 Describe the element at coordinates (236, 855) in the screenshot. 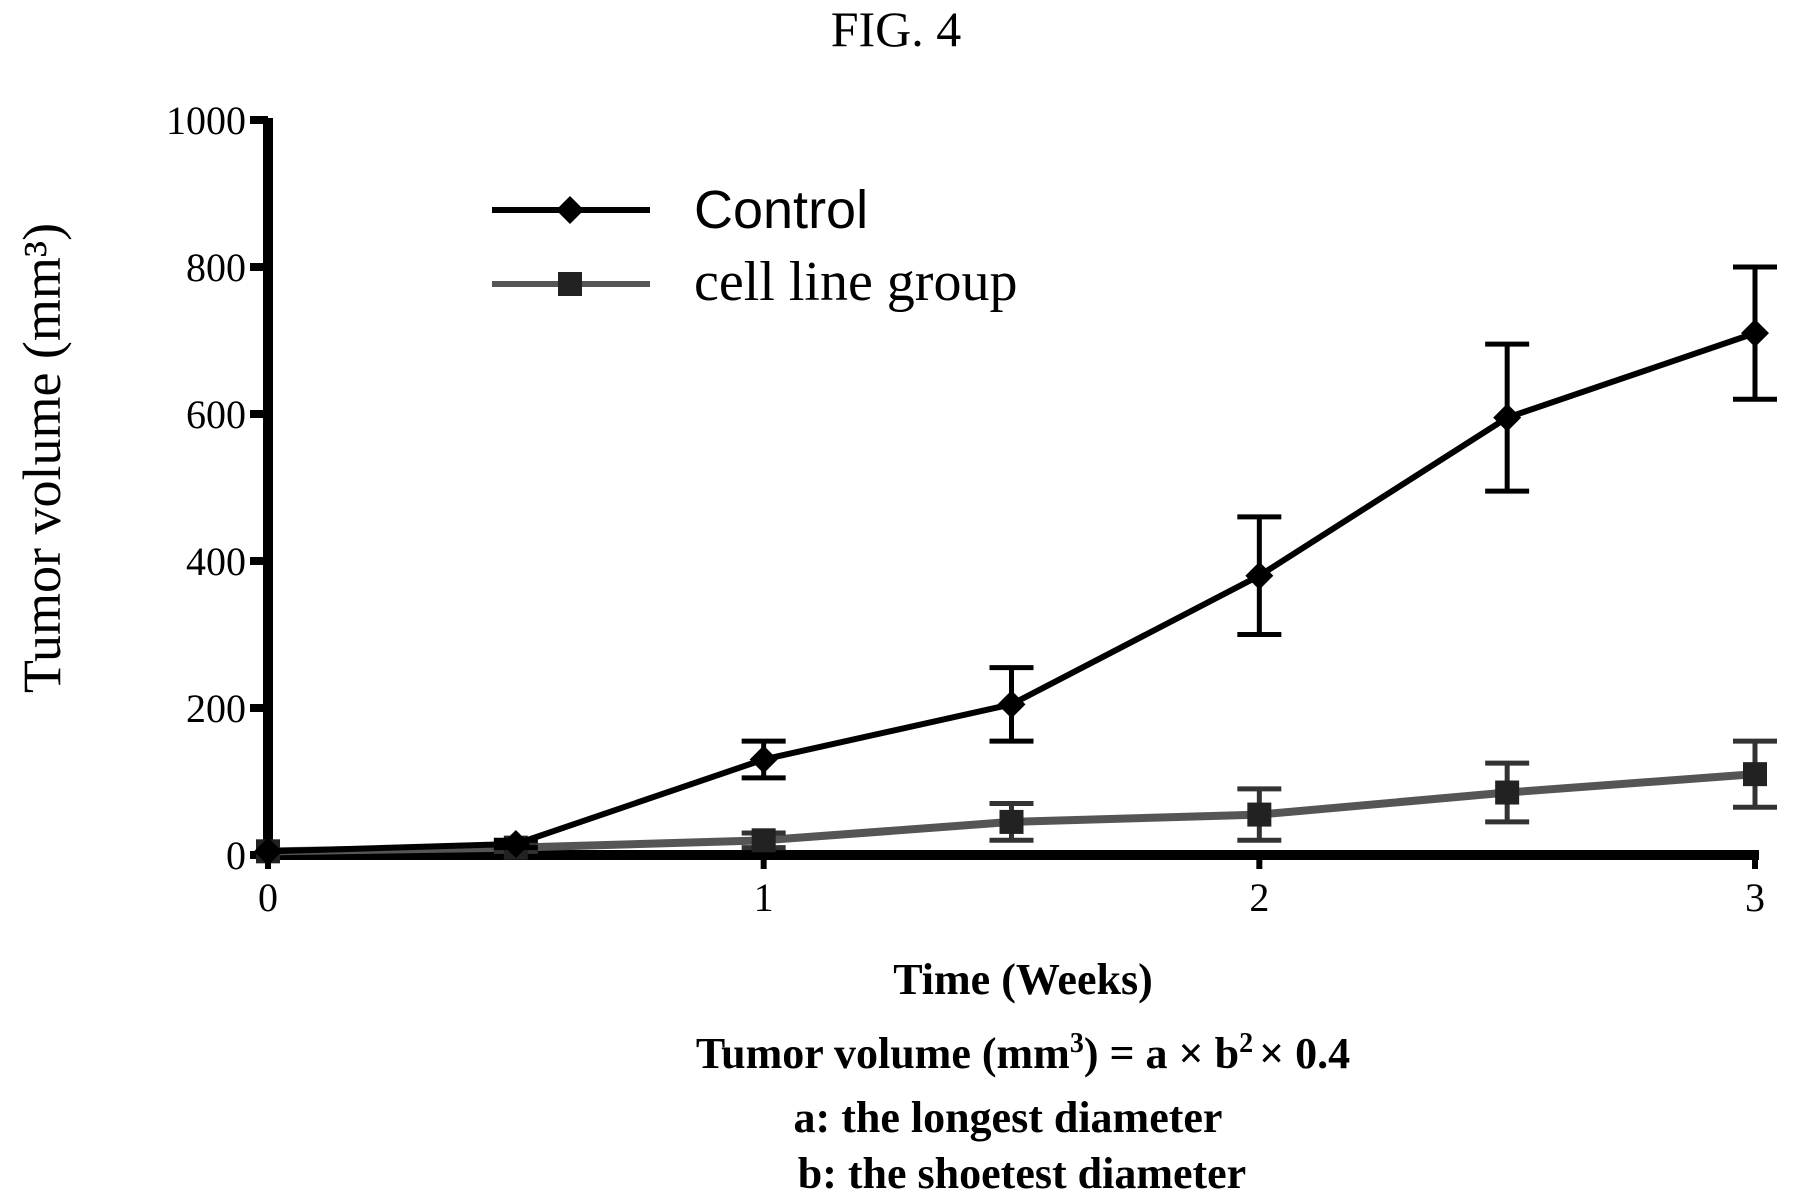

I see `y-tick-label: 0` at that location.